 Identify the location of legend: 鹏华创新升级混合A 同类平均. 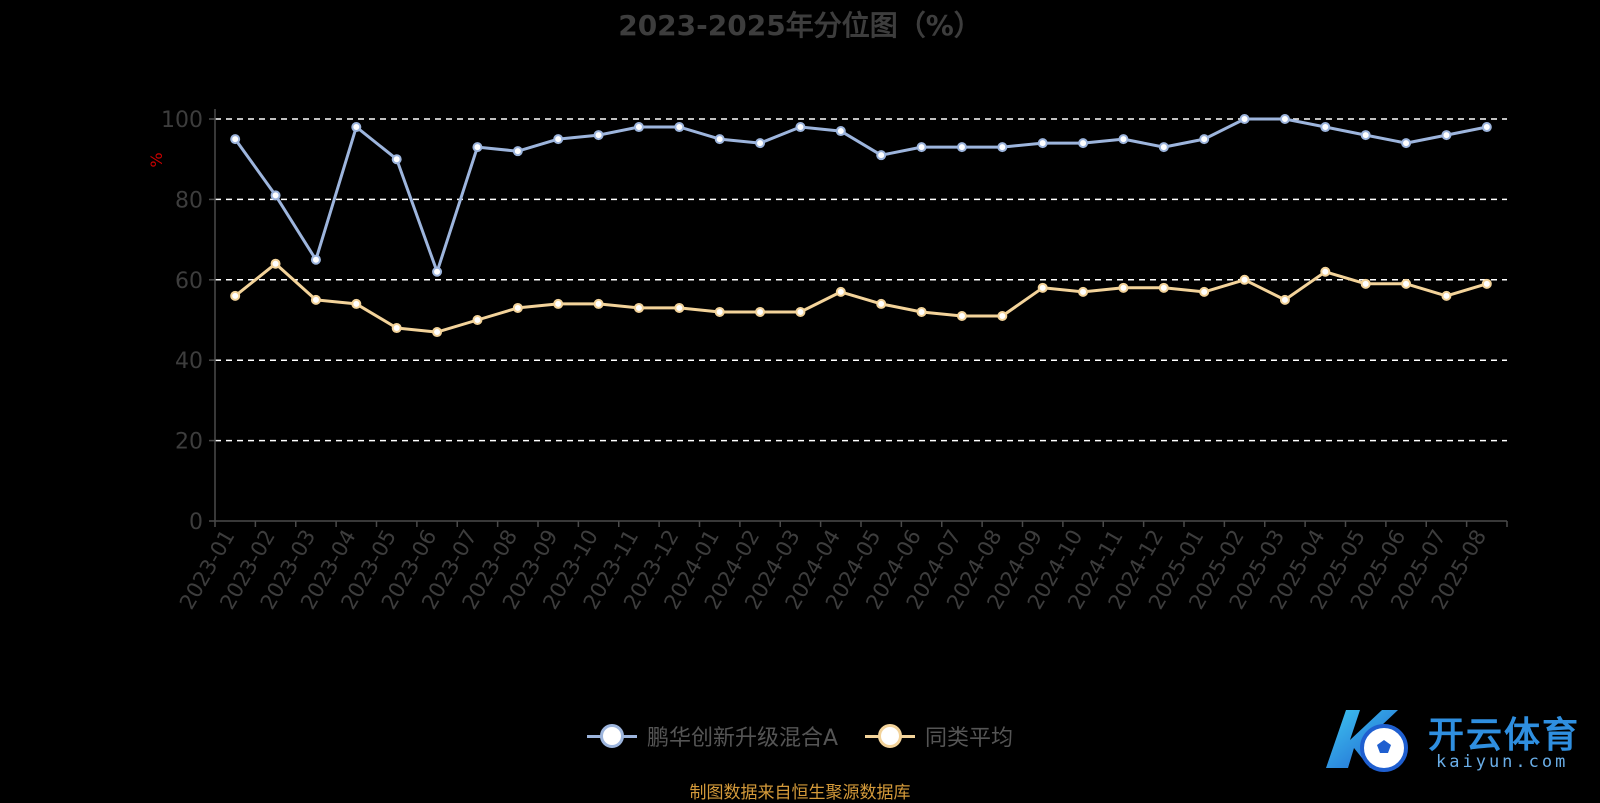
(800, 737).